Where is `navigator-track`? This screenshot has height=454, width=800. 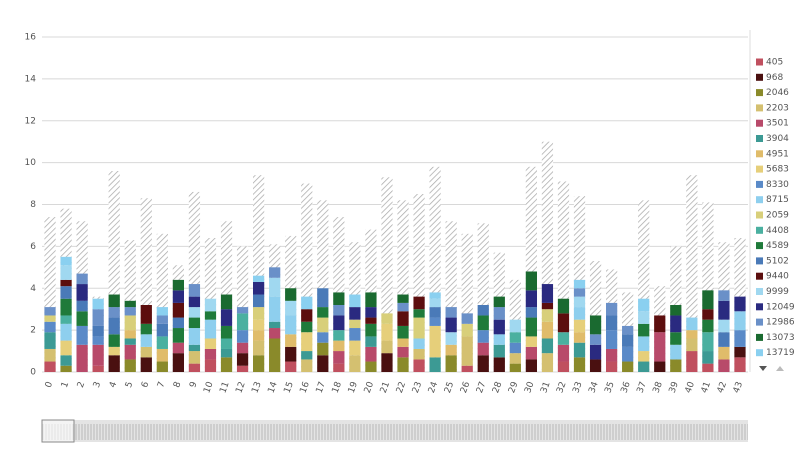 navigator-track is located at coordinates (395, 431).